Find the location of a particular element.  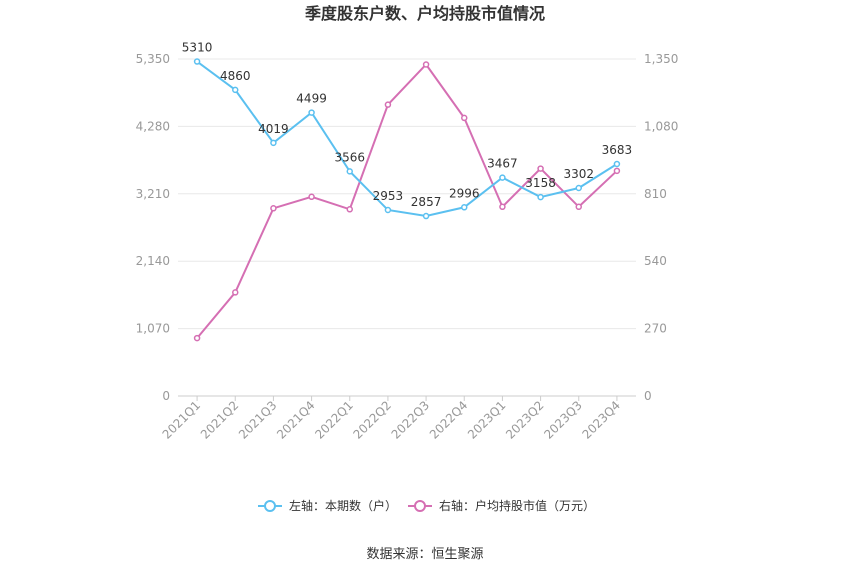

legend-left-label: 左轴：本期数（户） is located at coordinates (343, 505).